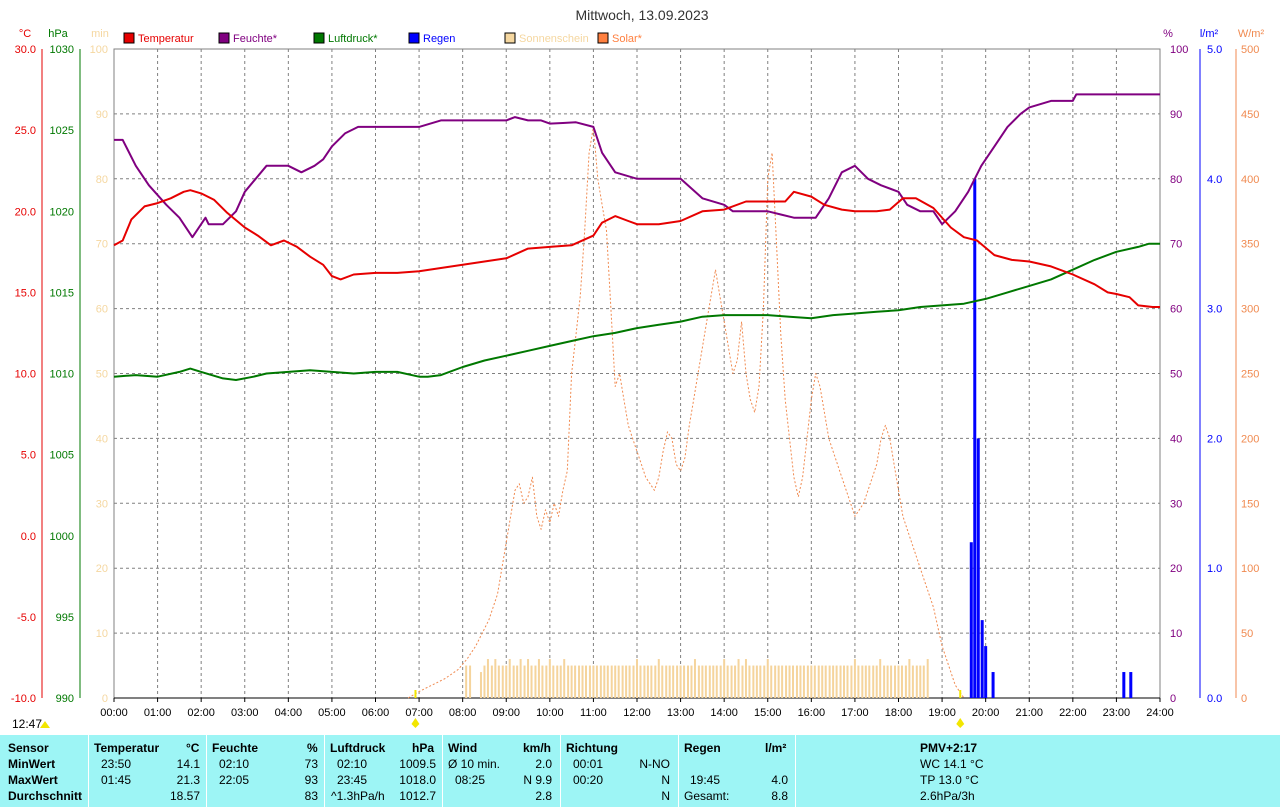  Describe the element at coordinates (102, 310) in the screenshot. I see `tick-label-sunshine: 60` at that location.